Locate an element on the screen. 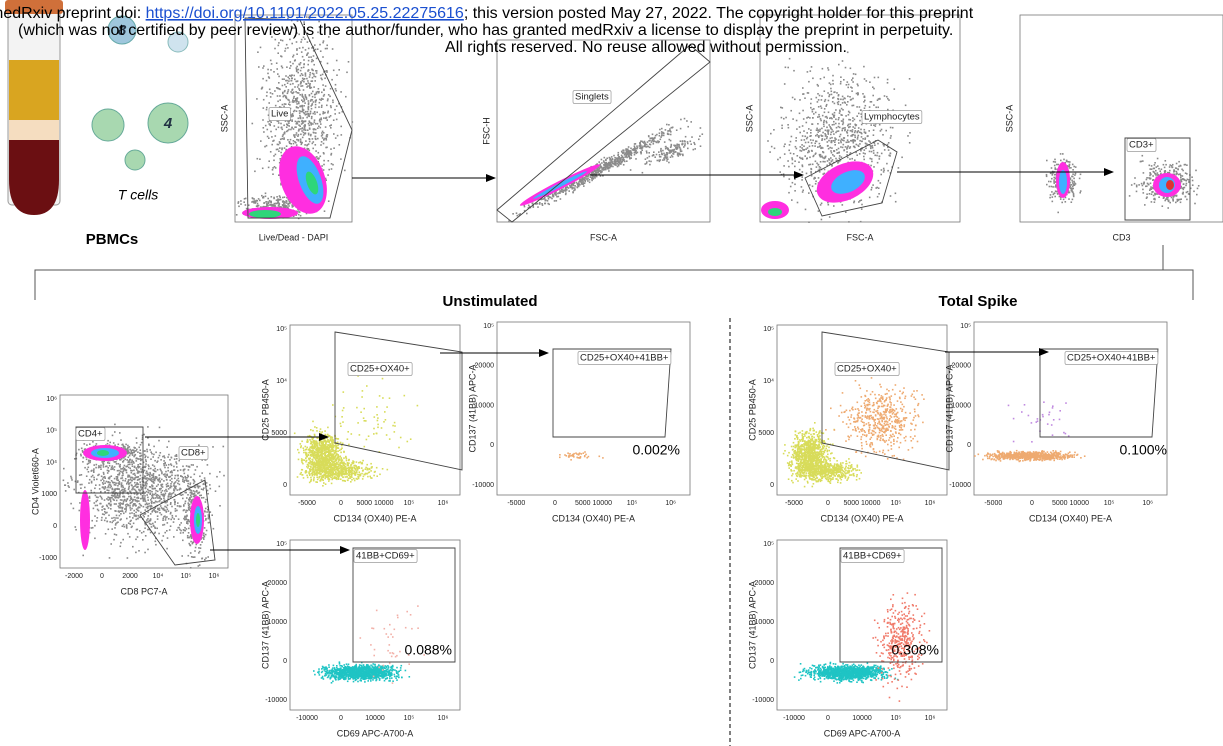 The width and height of the screenshot is (1223, 746). gate is located at coordinates (1157, 179).